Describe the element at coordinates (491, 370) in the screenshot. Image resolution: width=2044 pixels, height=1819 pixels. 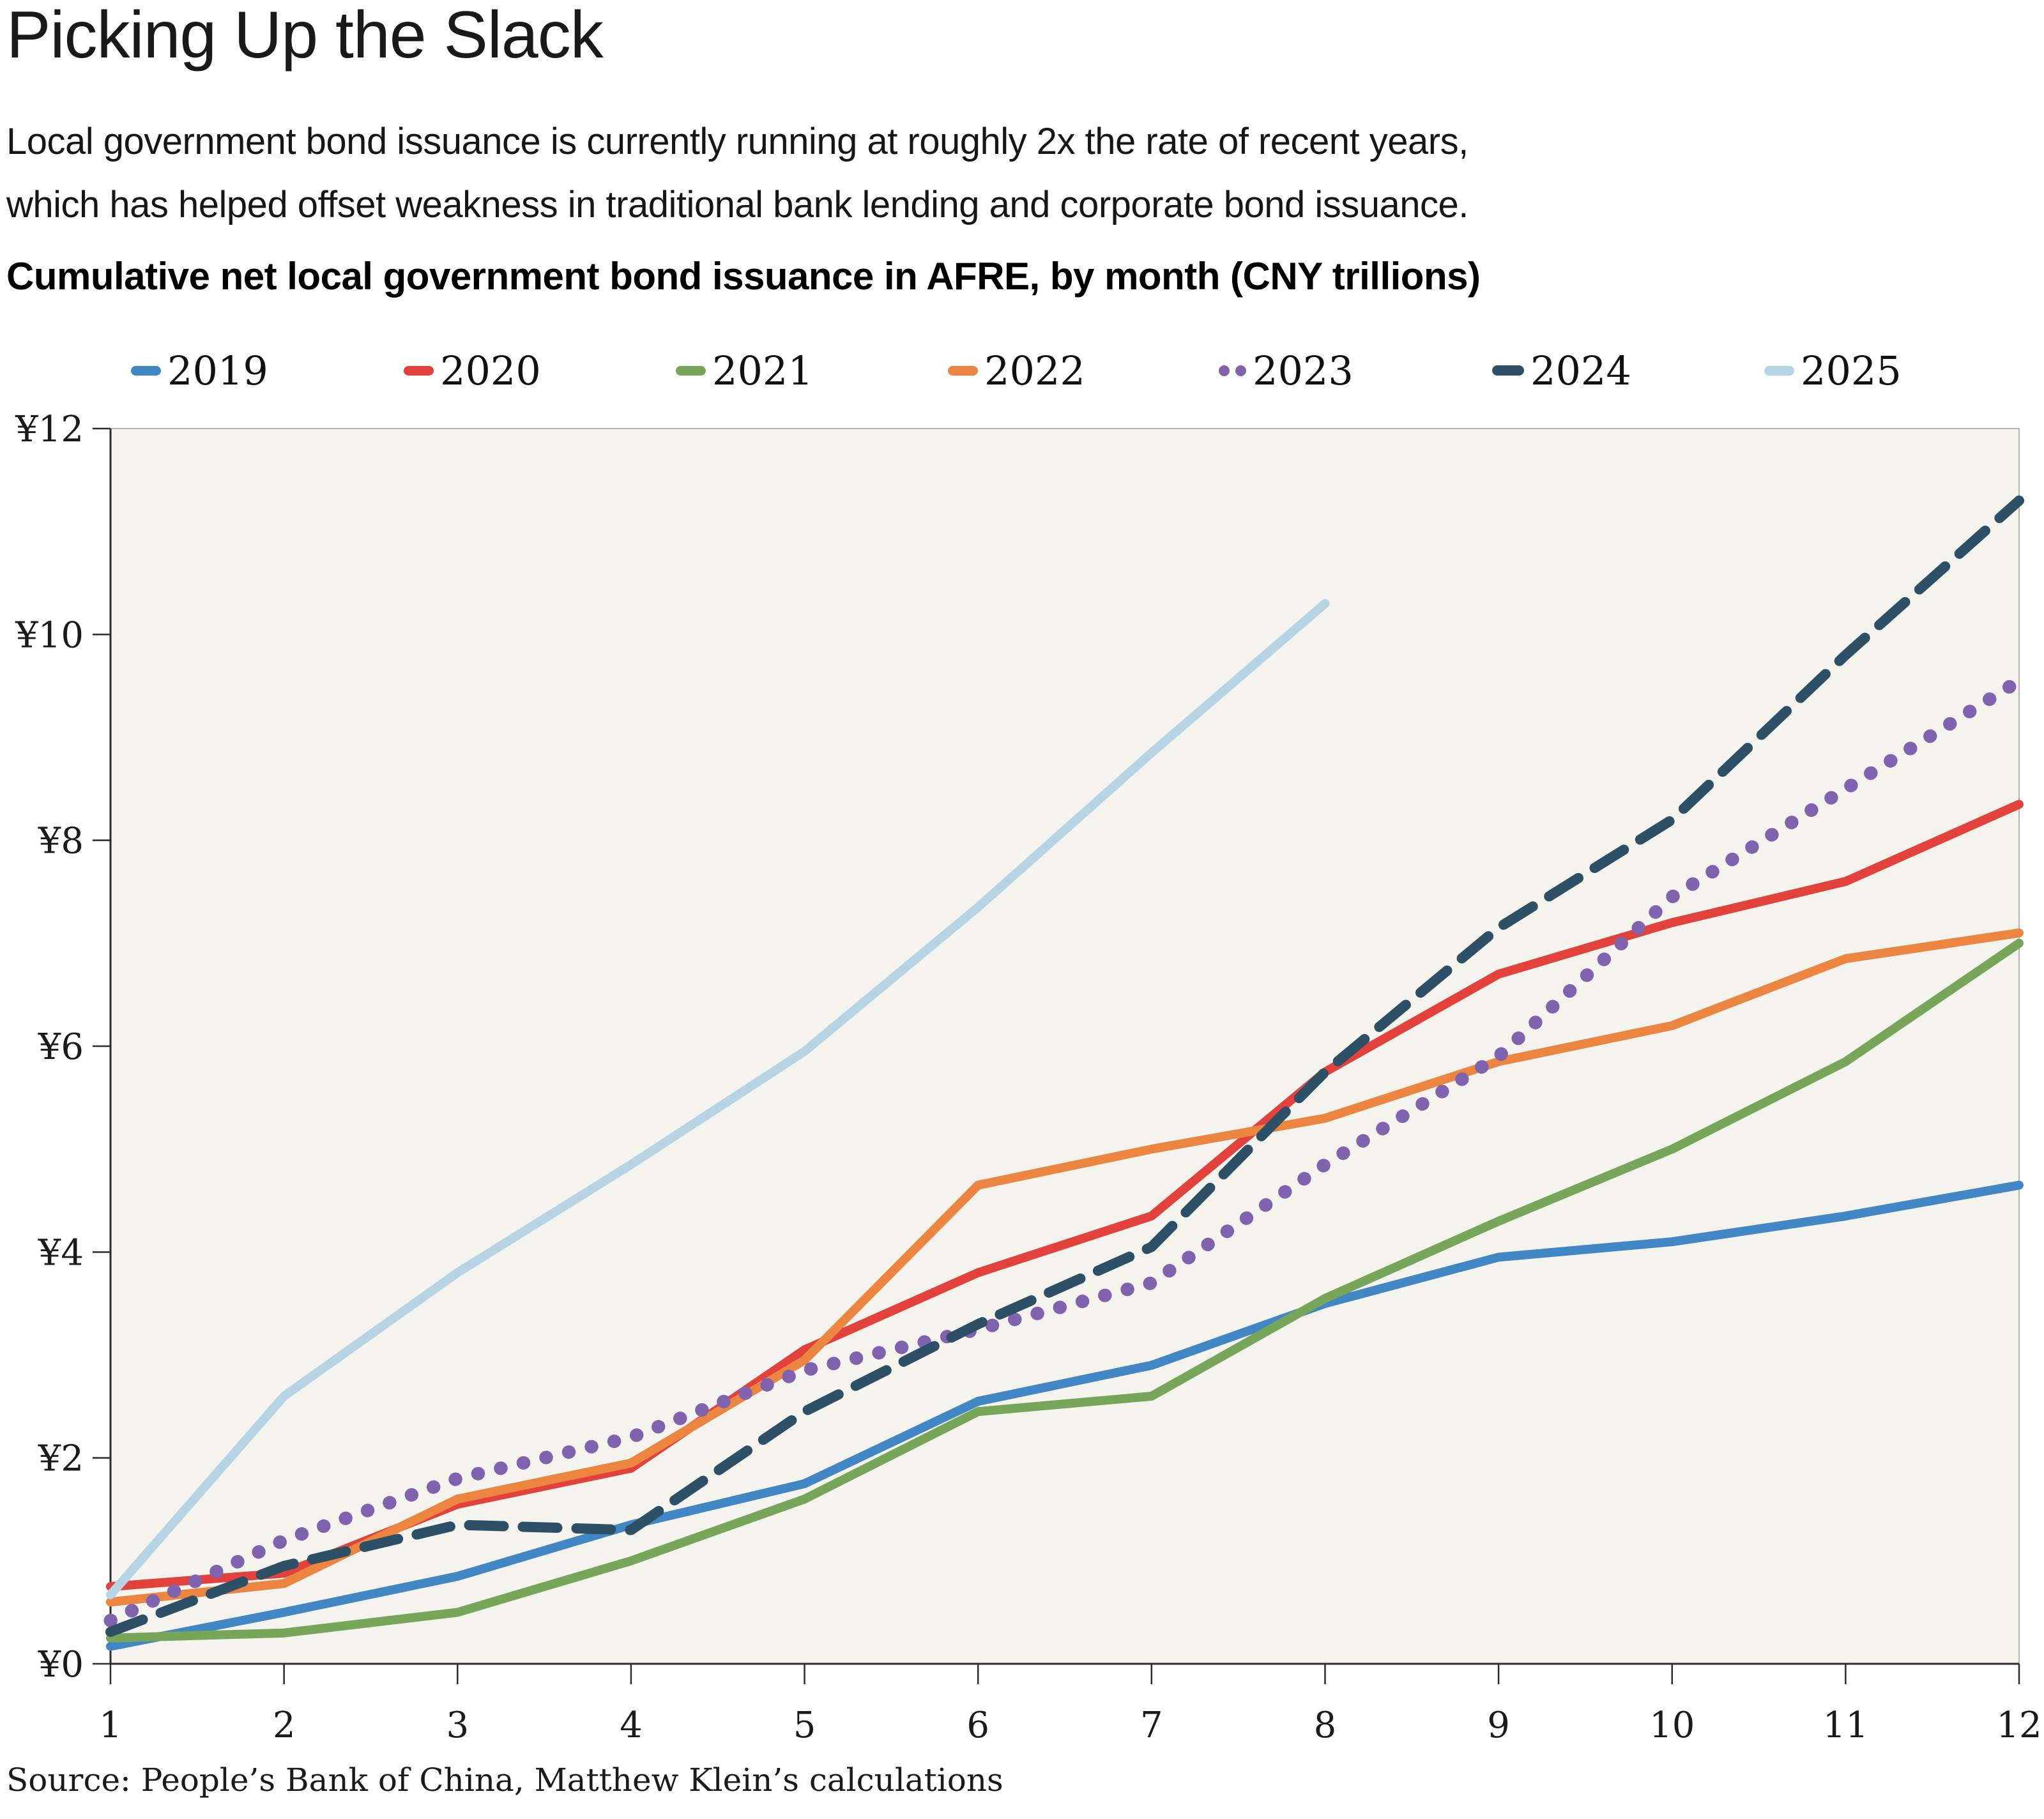
I see `legend-label-2020: 2020` at that location.